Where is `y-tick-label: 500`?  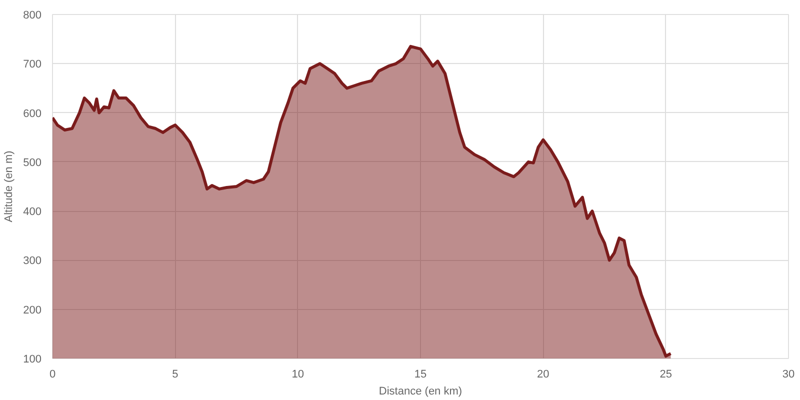 y-tick-label: 500 is located at coordinates (32, 162).